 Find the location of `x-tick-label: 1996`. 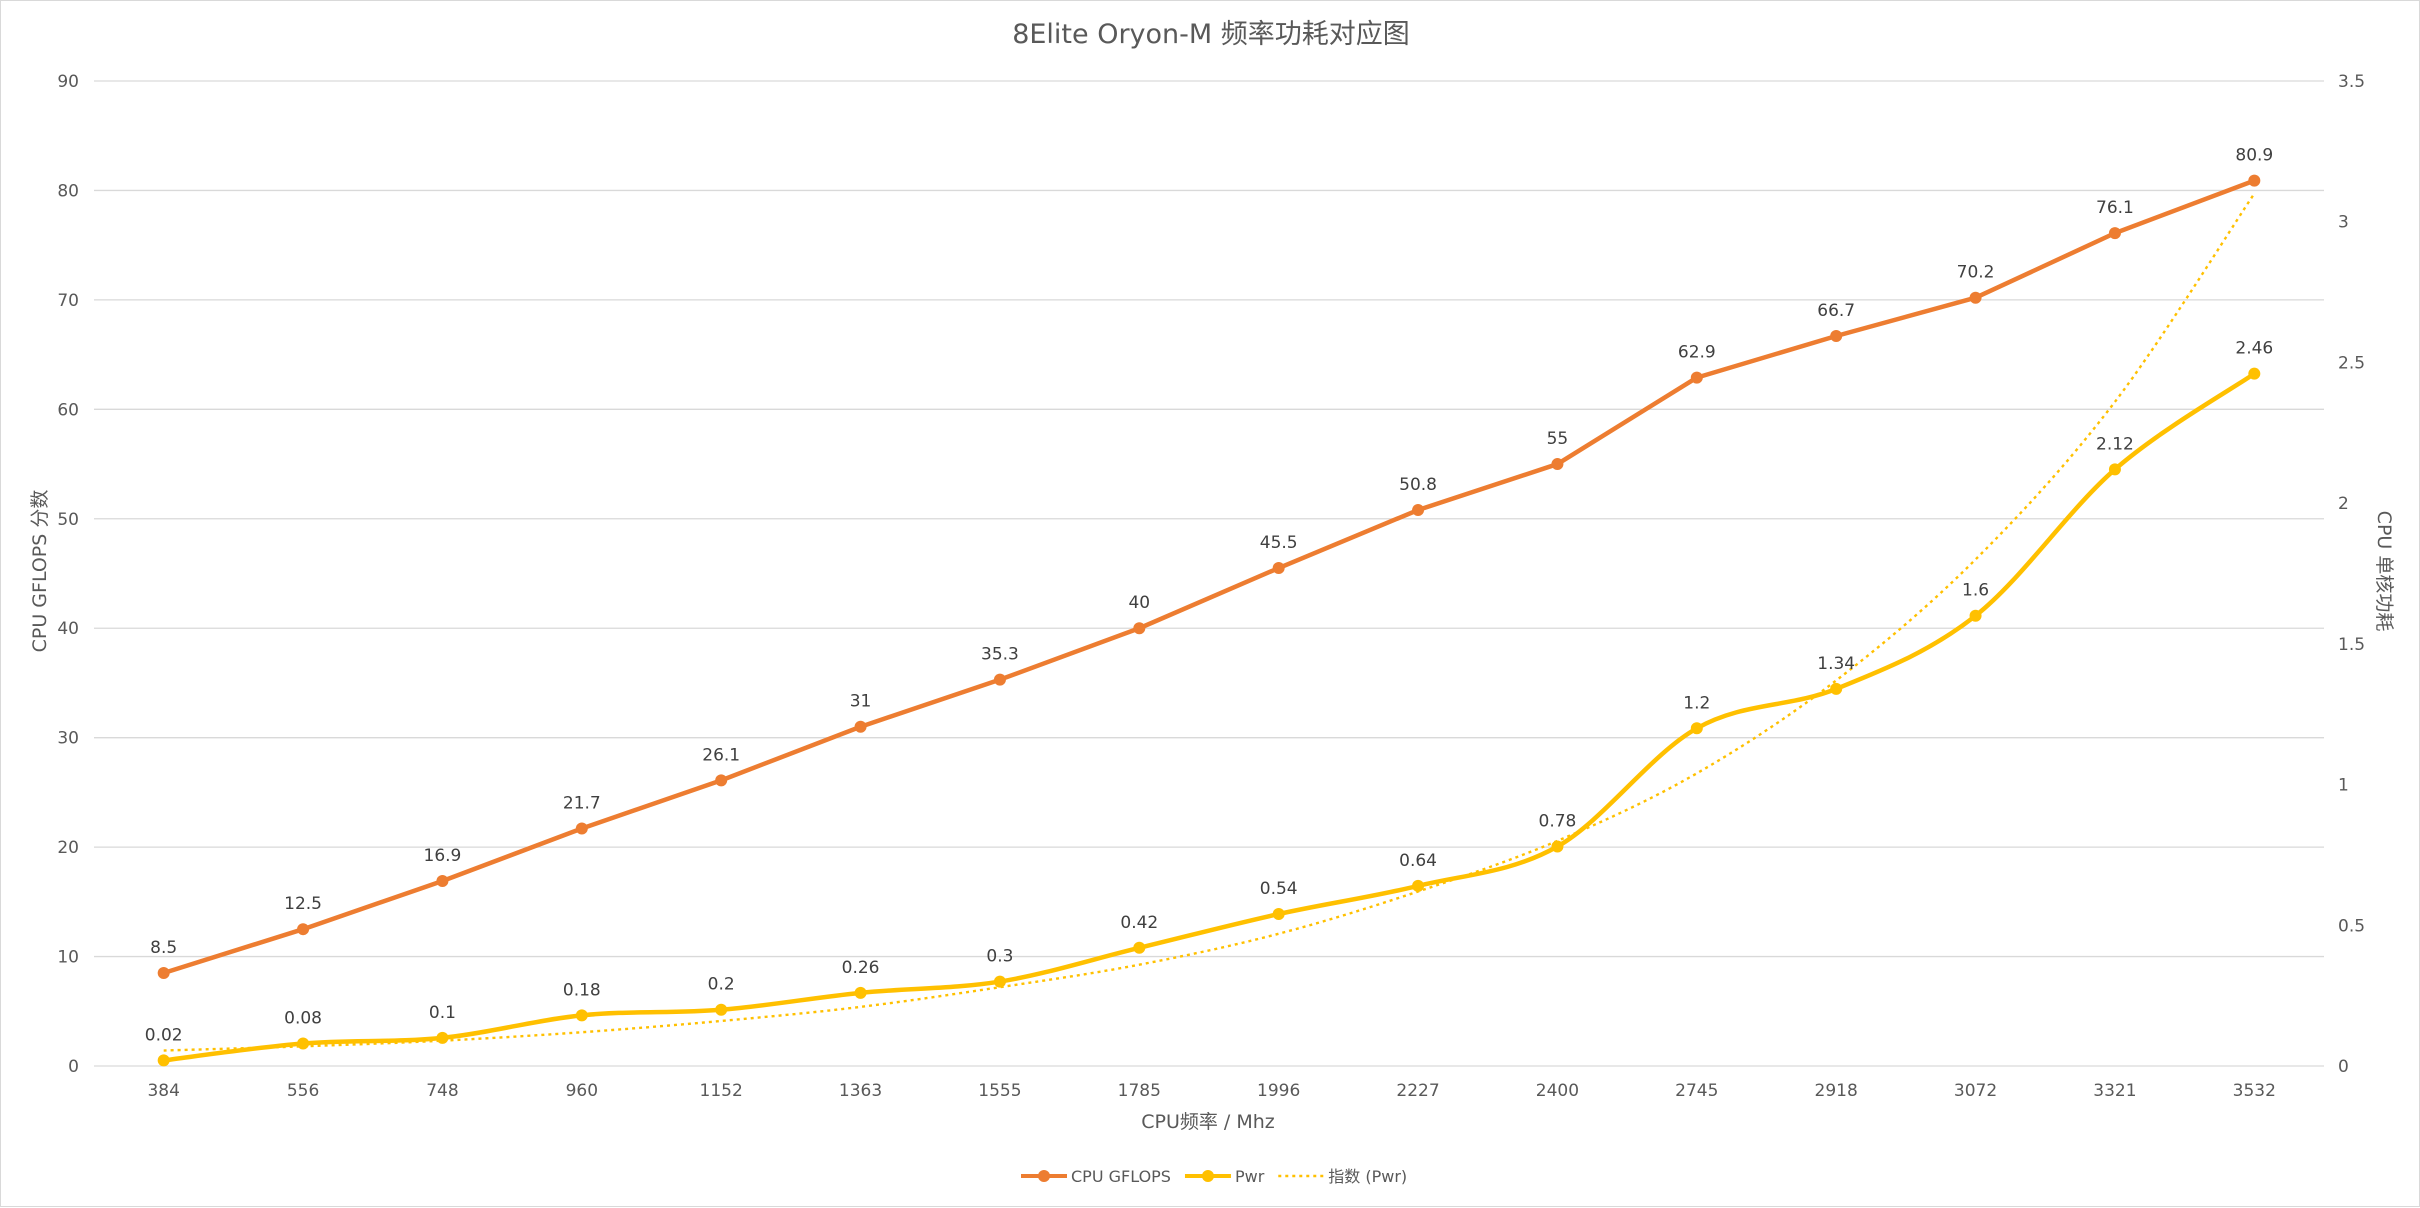

x-tick-label: 1996 is located at coordinates (1278, 1091).